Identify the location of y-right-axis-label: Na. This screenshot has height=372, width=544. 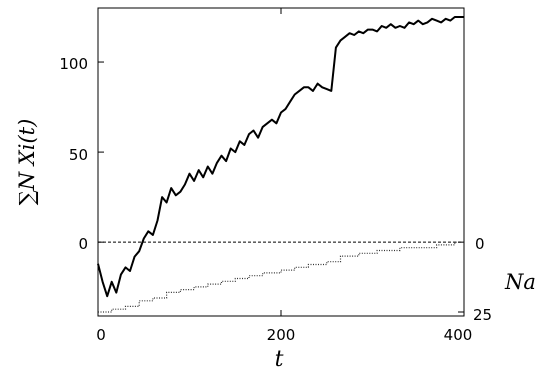
(520, 282).